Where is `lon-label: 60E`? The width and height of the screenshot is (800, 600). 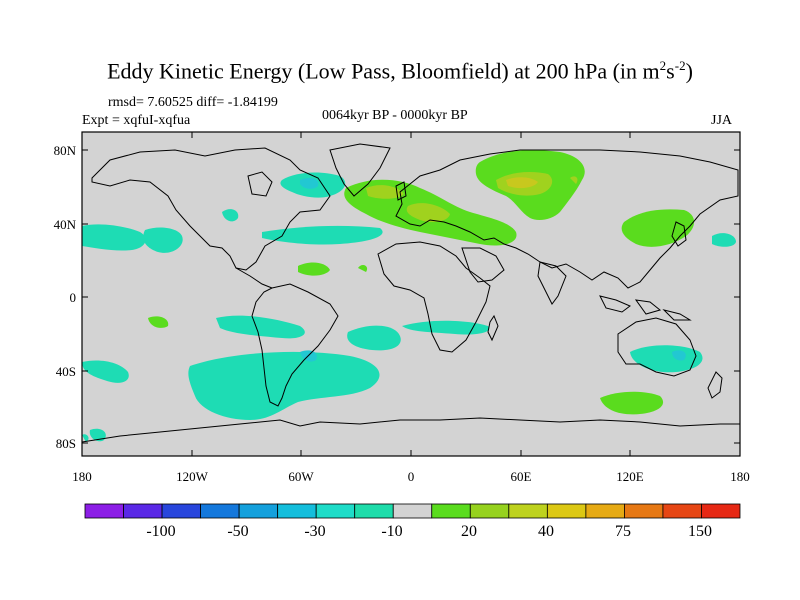
lon-label: 60E is located at coordinates (521, 476).